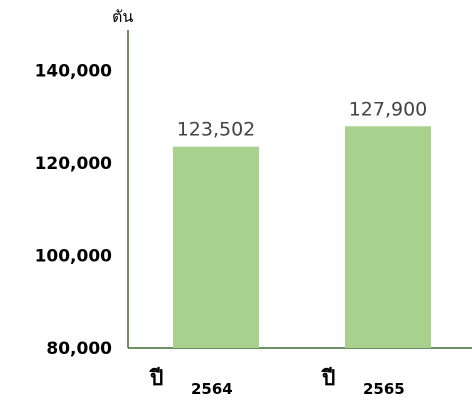  Describe the element at coordinates (388, 109) in the screenshot. I see `data-label: 127,900` at that location.